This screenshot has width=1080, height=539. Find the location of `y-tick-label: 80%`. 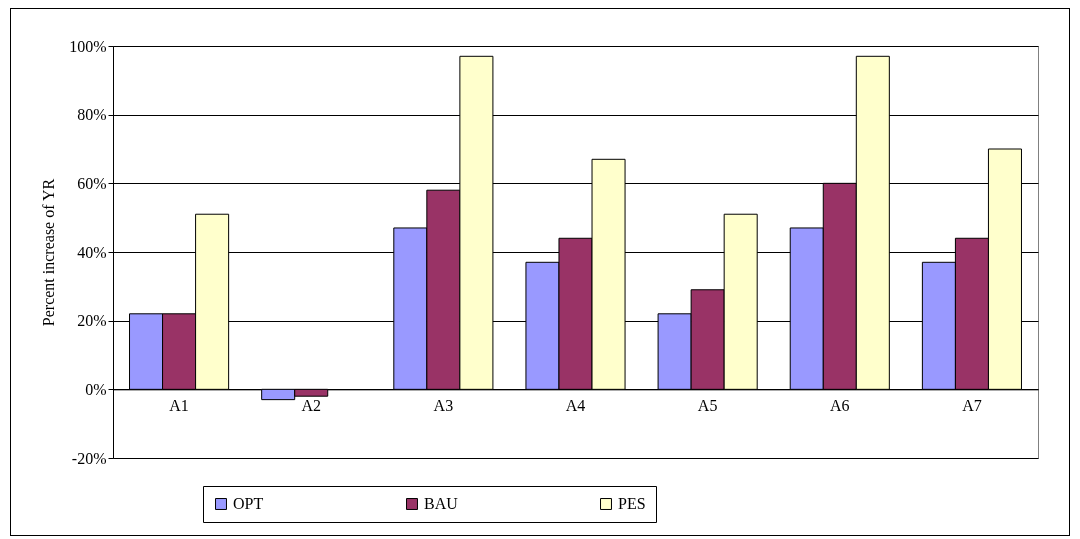

y-tick-label: 80% is located at coordinates (92, 115).